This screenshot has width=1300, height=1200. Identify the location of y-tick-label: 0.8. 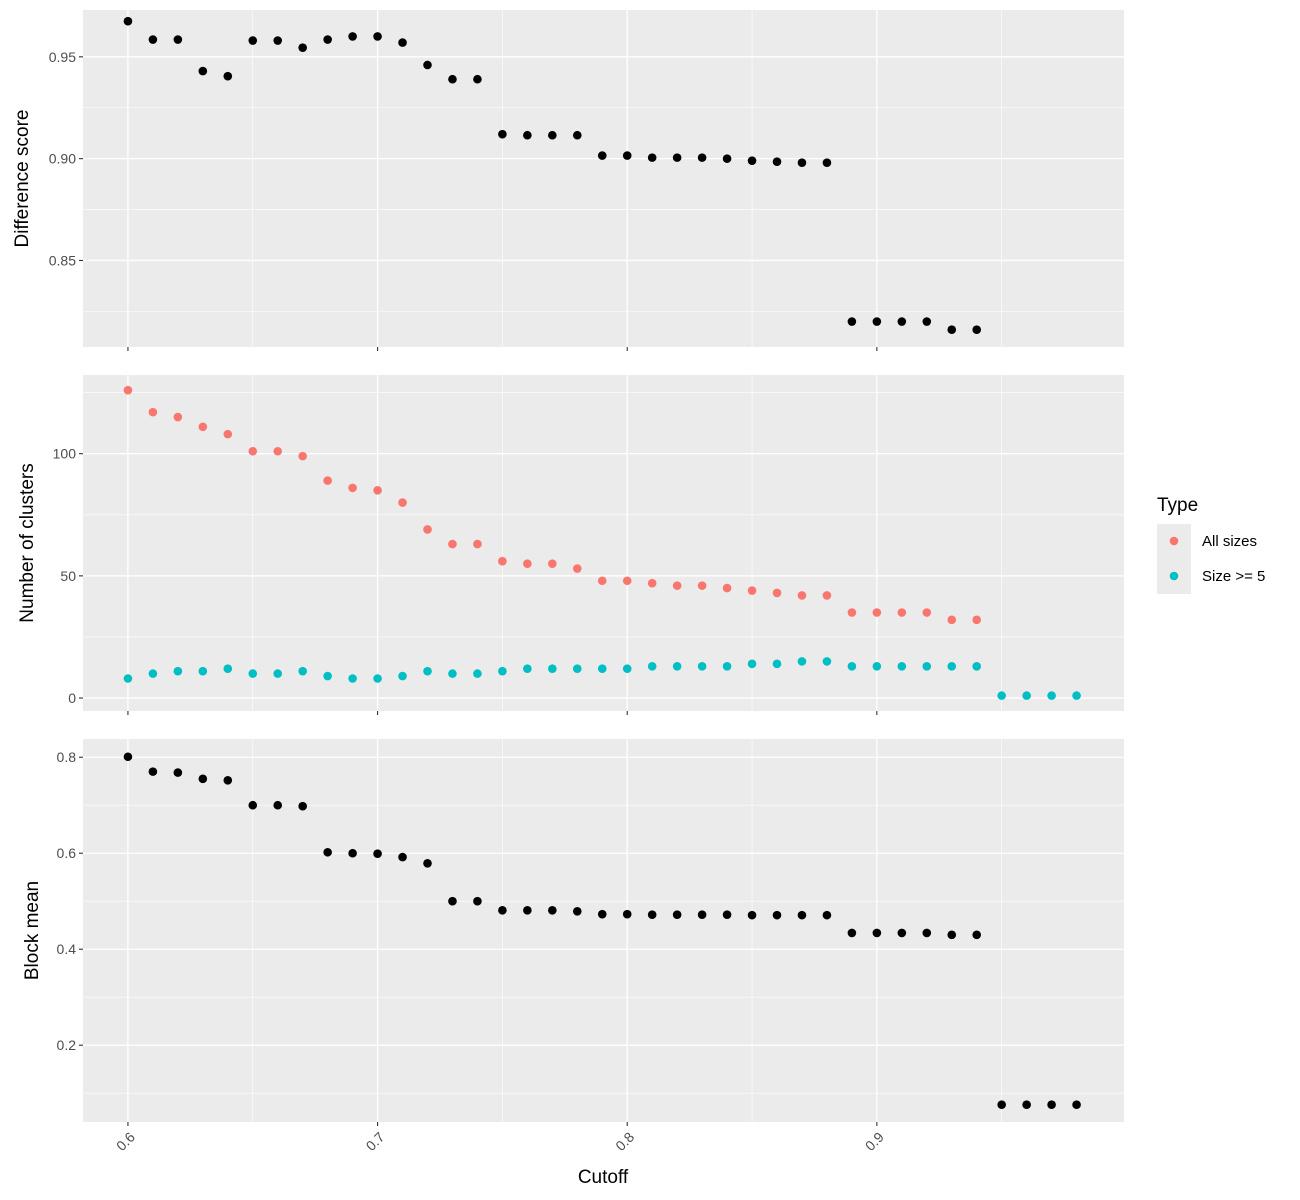
(67, 757).